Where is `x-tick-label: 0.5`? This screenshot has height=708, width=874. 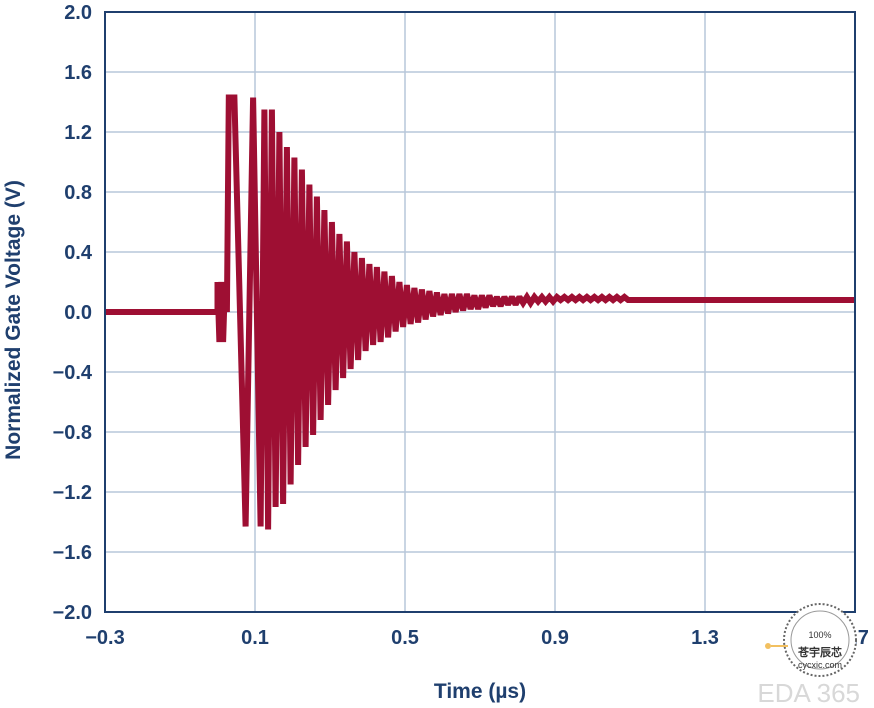
x-tick-label: 0.5 is located at coordinates (405, 638).